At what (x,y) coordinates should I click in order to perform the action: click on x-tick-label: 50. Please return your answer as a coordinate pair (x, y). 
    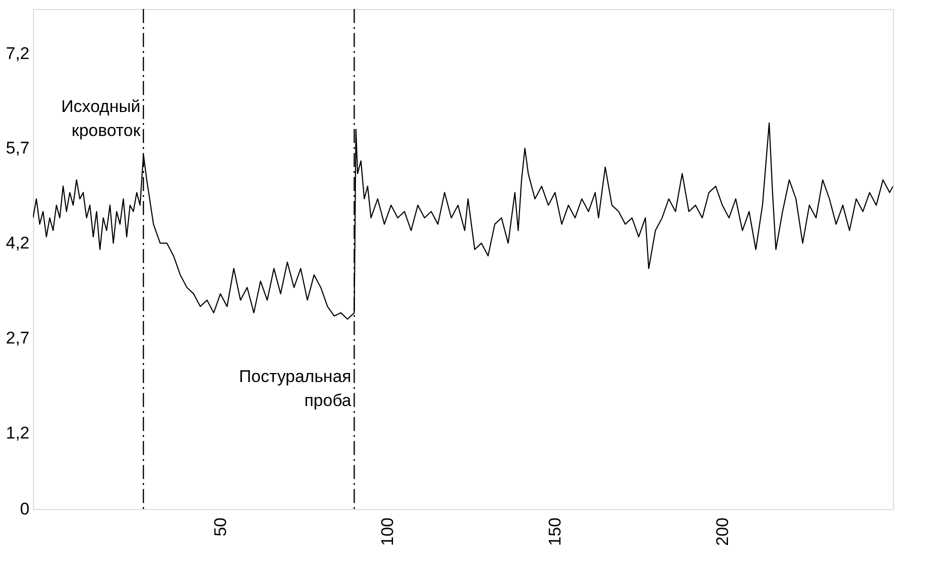
    Looking at the image, I should click on (220, 527).